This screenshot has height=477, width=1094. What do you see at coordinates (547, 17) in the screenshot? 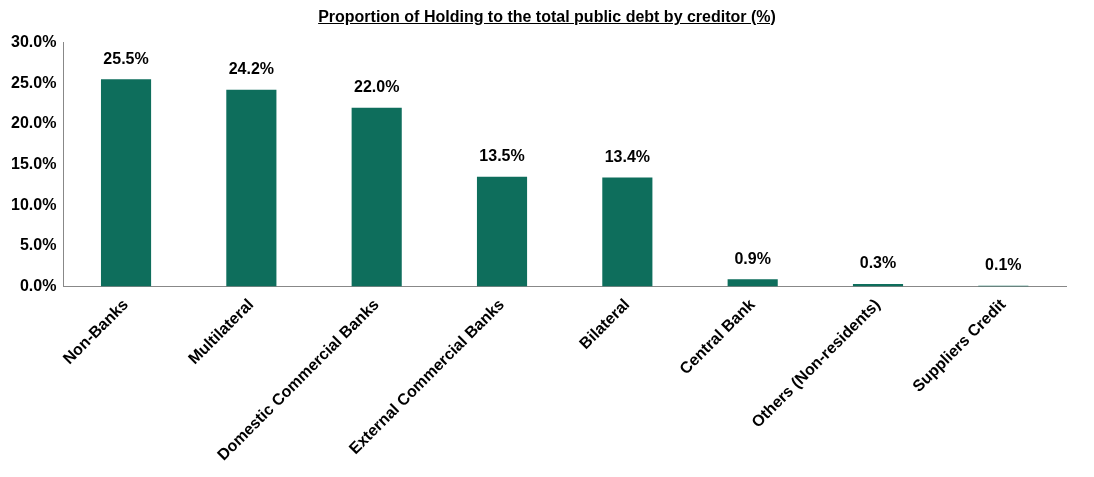
I see `chart-title: Proportion of Holding to the total public debt by creditor (%)` at bounding box center [547, 17].